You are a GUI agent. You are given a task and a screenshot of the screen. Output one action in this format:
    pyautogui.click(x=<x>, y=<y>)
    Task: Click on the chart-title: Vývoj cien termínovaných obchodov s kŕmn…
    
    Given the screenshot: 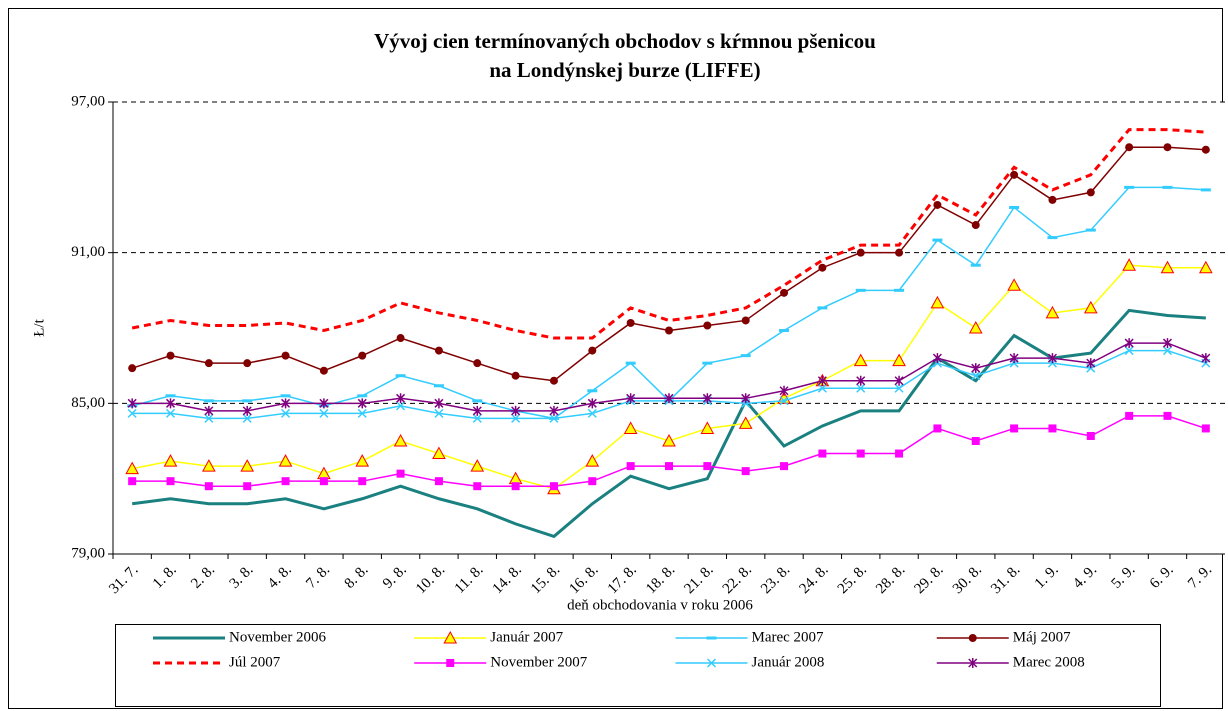 What is the action you would take?
    pyautogui.click(x=625, y=41)
    